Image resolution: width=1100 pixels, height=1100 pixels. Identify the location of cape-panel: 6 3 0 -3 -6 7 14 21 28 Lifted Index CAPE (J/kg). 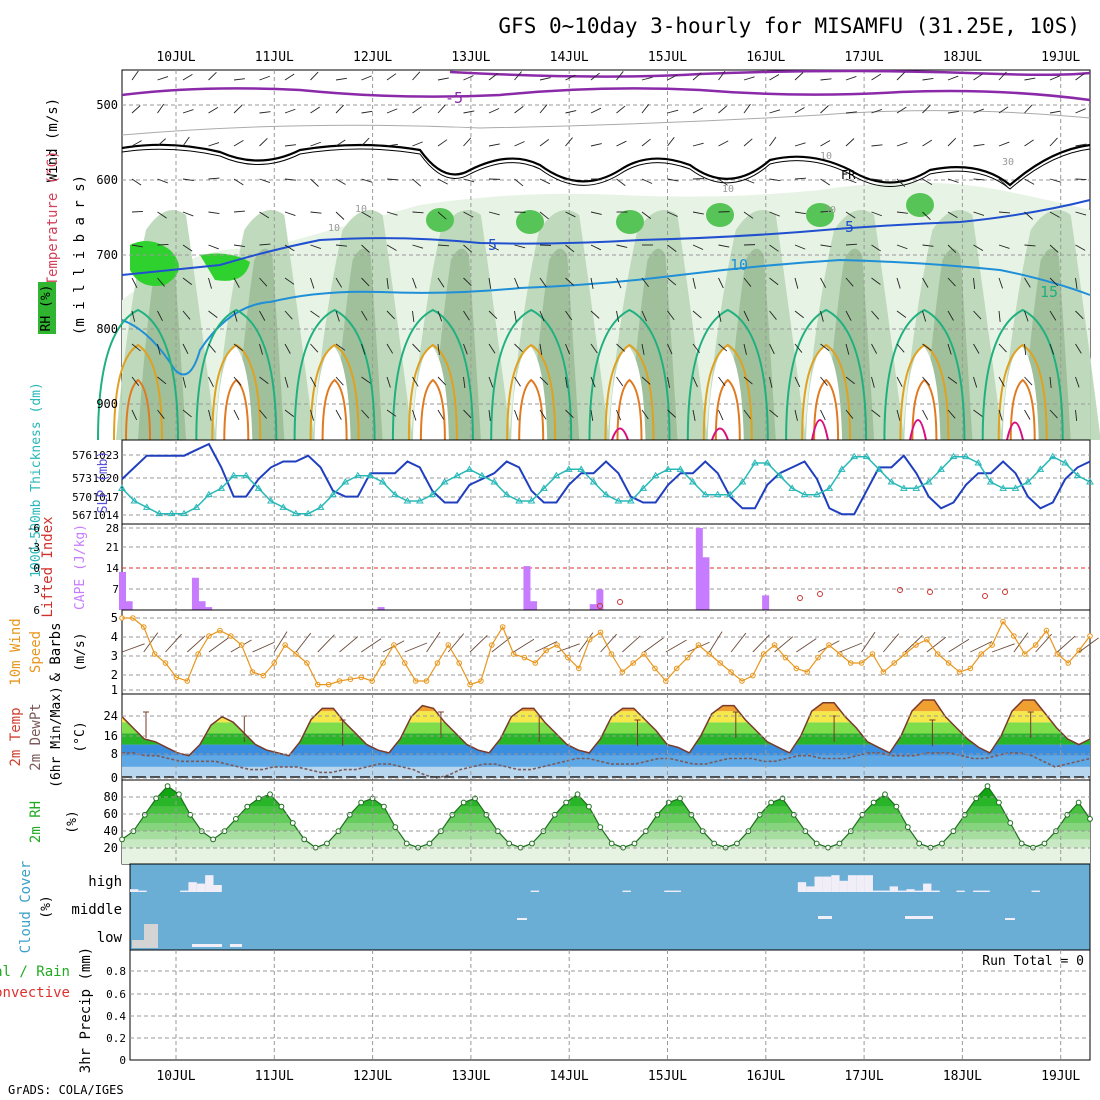
(559, 567).